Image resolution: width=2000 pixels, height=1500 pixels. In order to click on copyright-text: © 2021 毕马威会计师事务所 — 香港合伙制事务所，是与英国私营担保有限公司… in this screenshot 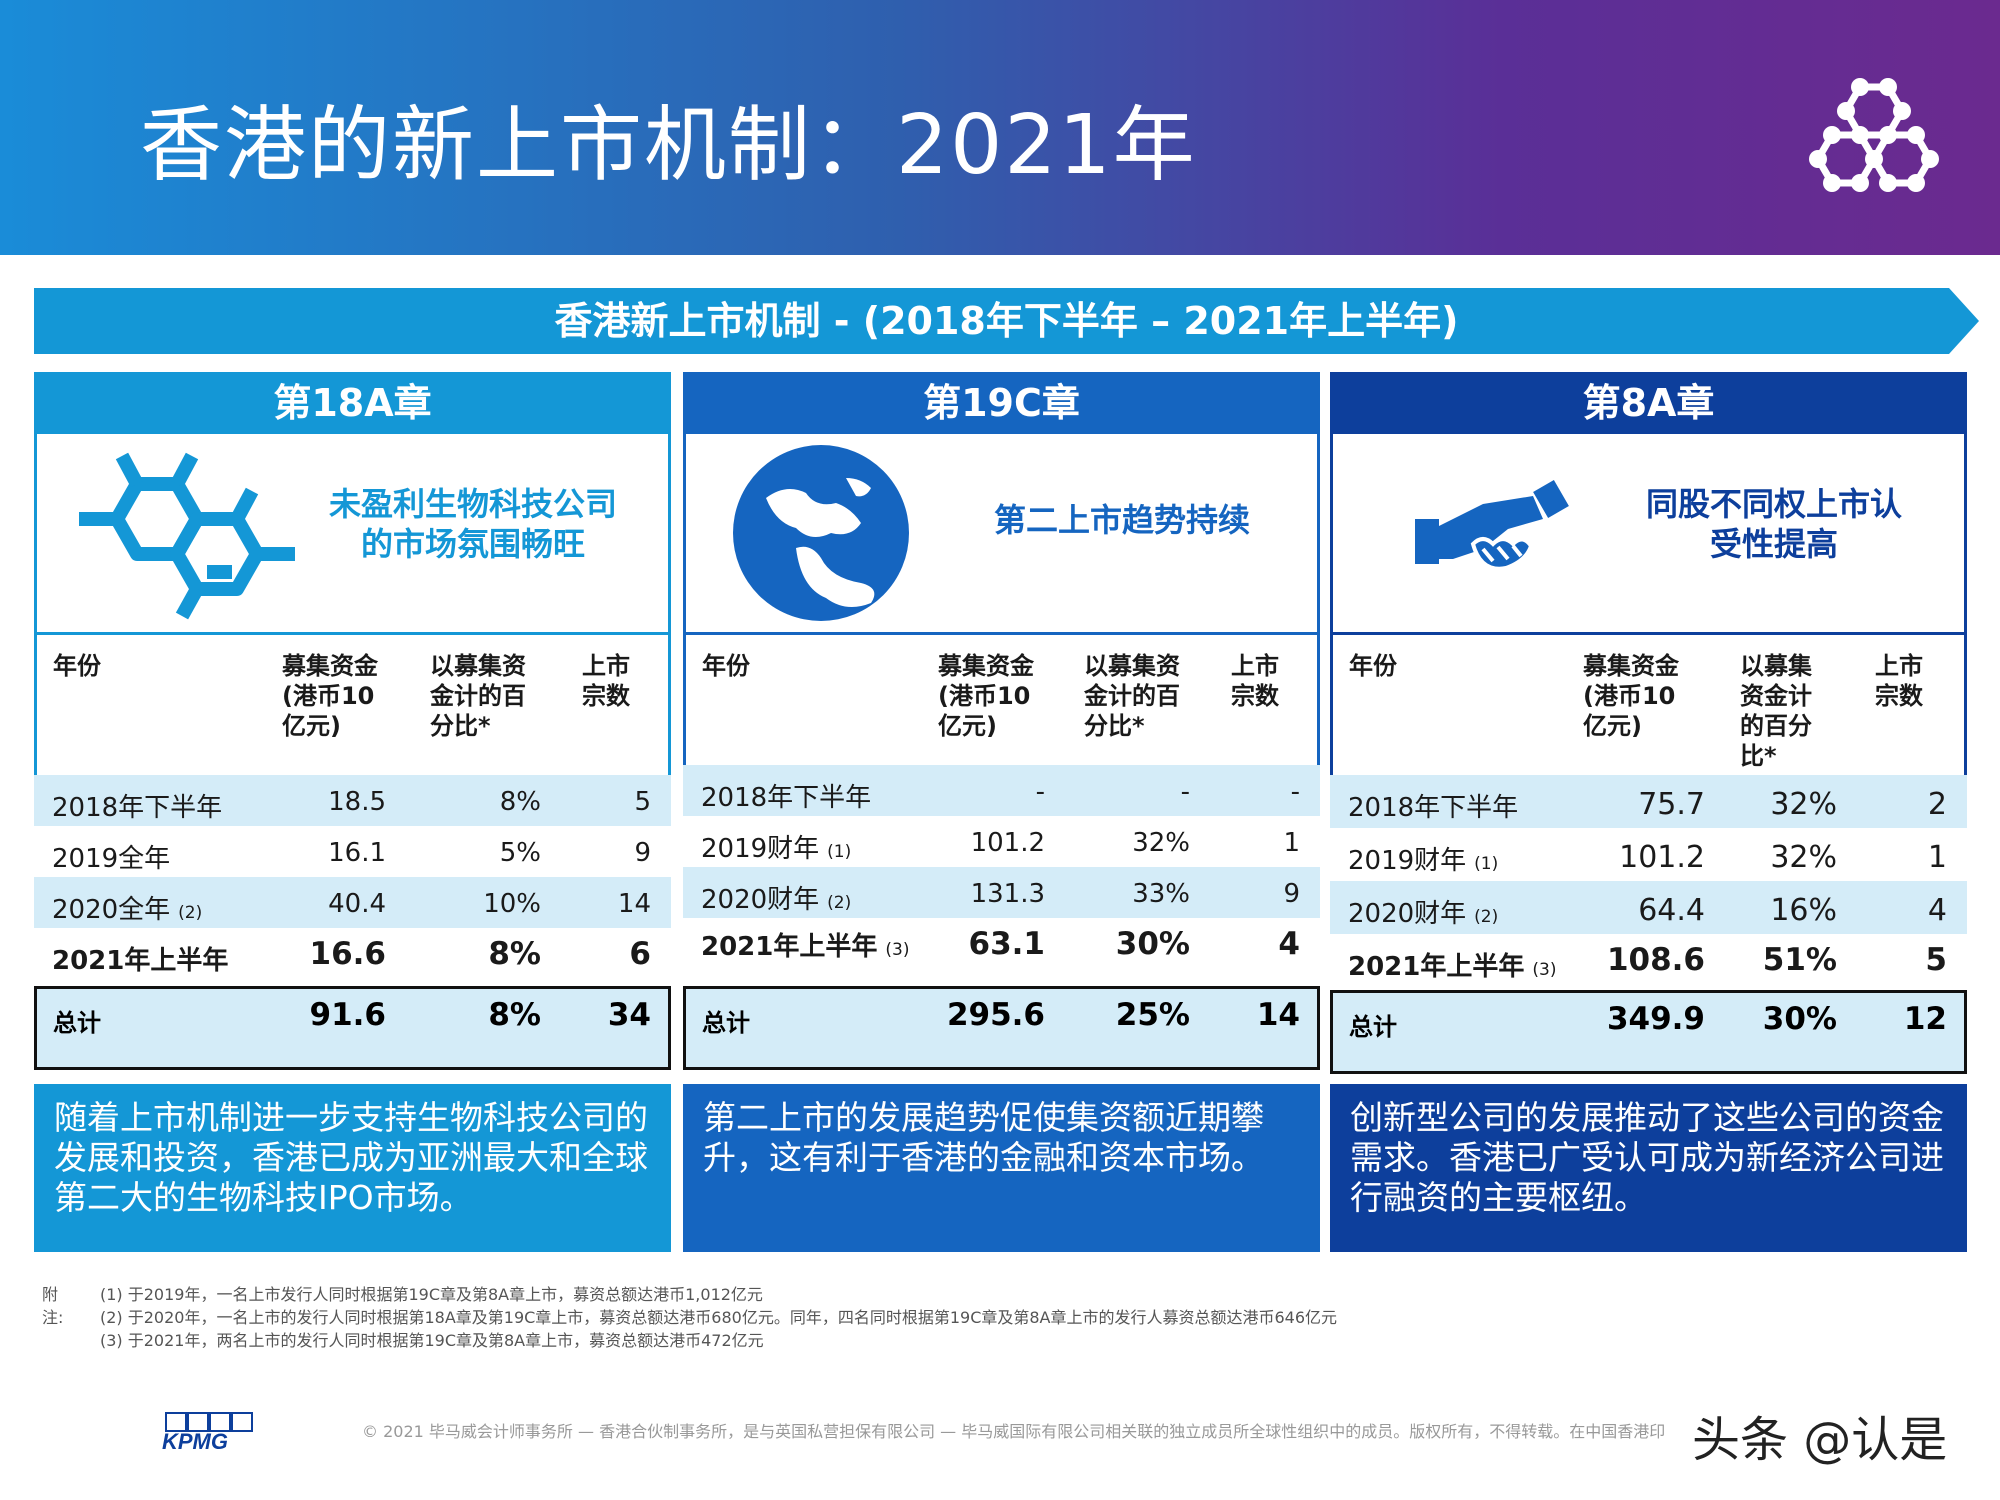, I will do `click(1014, 1431)`.